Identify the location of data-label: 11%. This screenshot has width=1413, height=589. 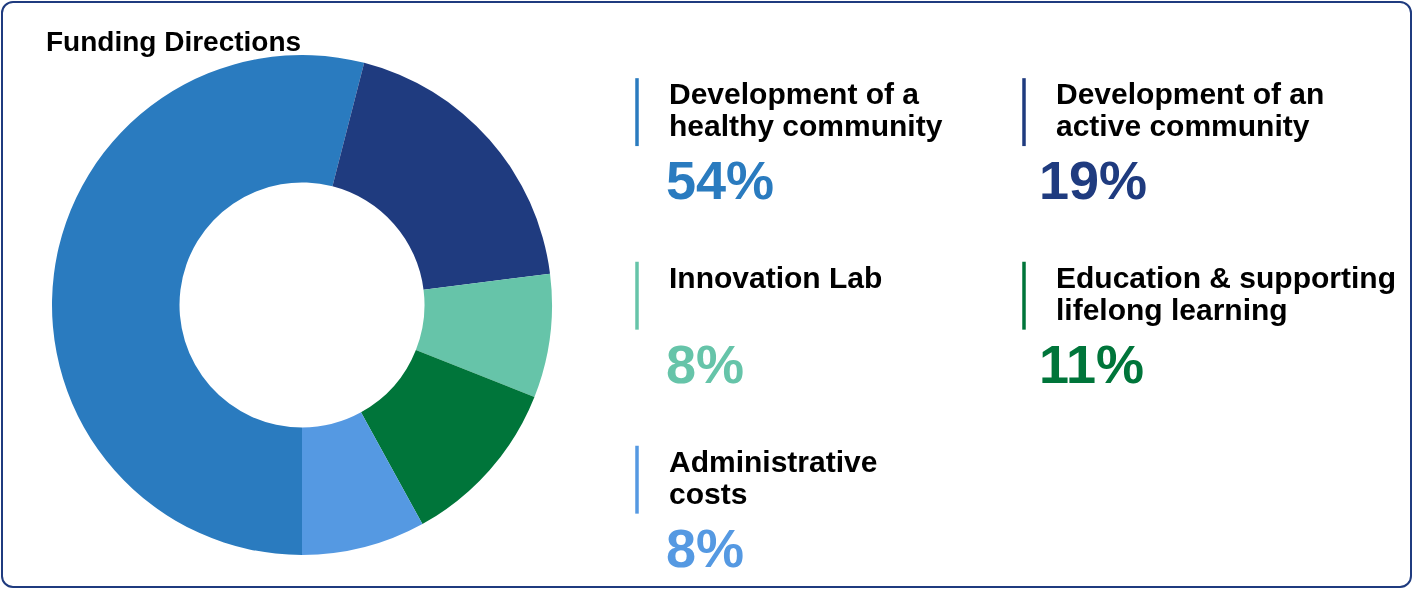
(1092, 364).